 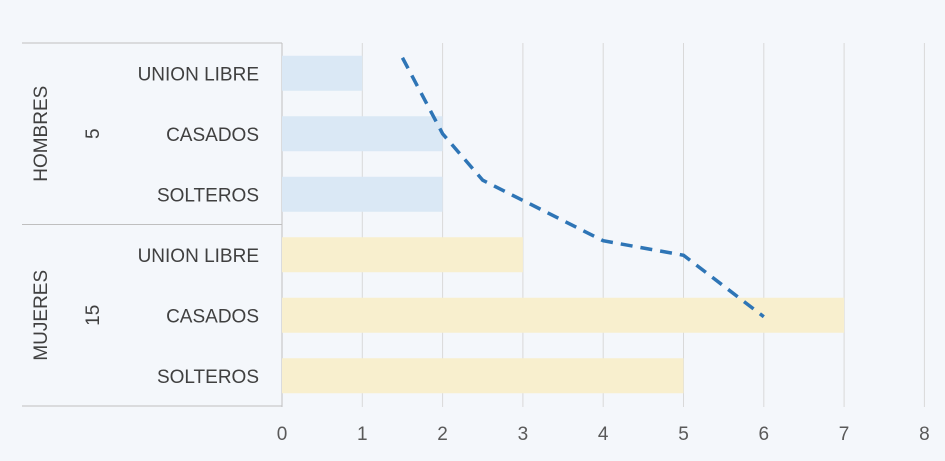 What do you see at coordinates (322, 73) in the screenshot?
I see `bar-hombres-union-libre` at bounding box center [322, 73].